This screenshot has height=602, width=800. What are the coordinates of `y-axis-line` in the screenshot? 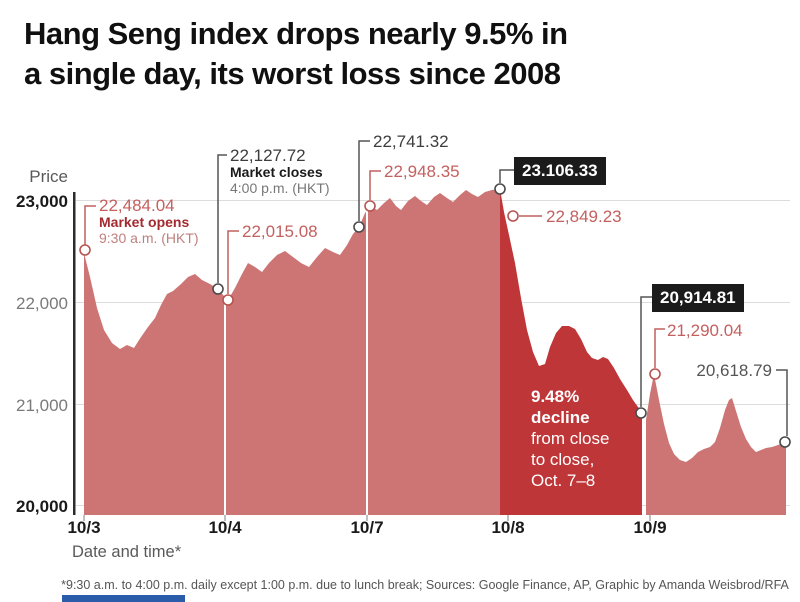 It's located at (74, 353).